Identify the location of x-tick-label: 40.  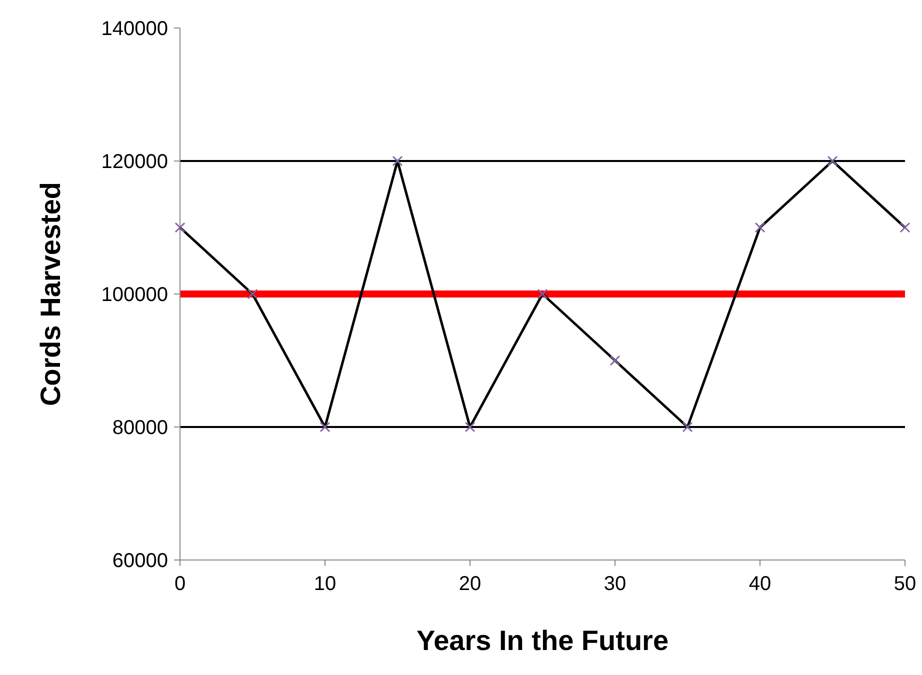
(760, 584).